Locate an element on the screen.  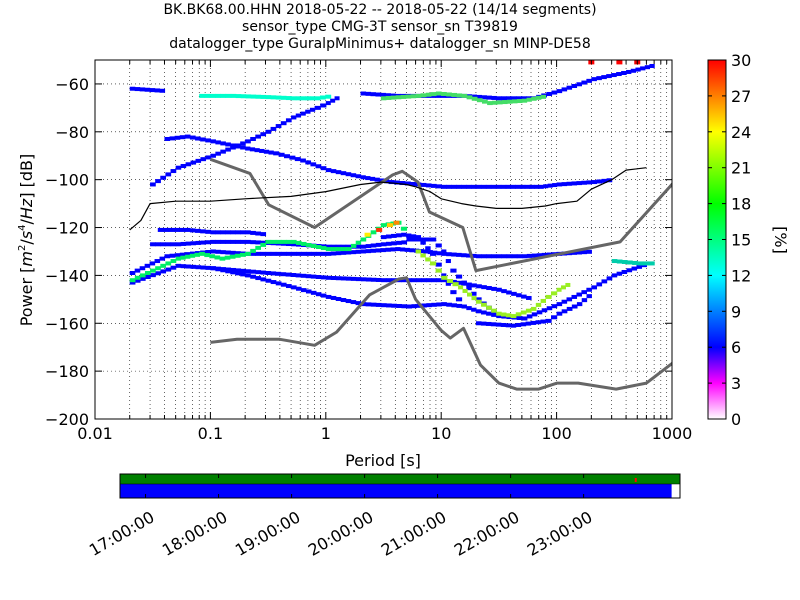
y-tick-label: −160 is located at coordinates (67, 323).